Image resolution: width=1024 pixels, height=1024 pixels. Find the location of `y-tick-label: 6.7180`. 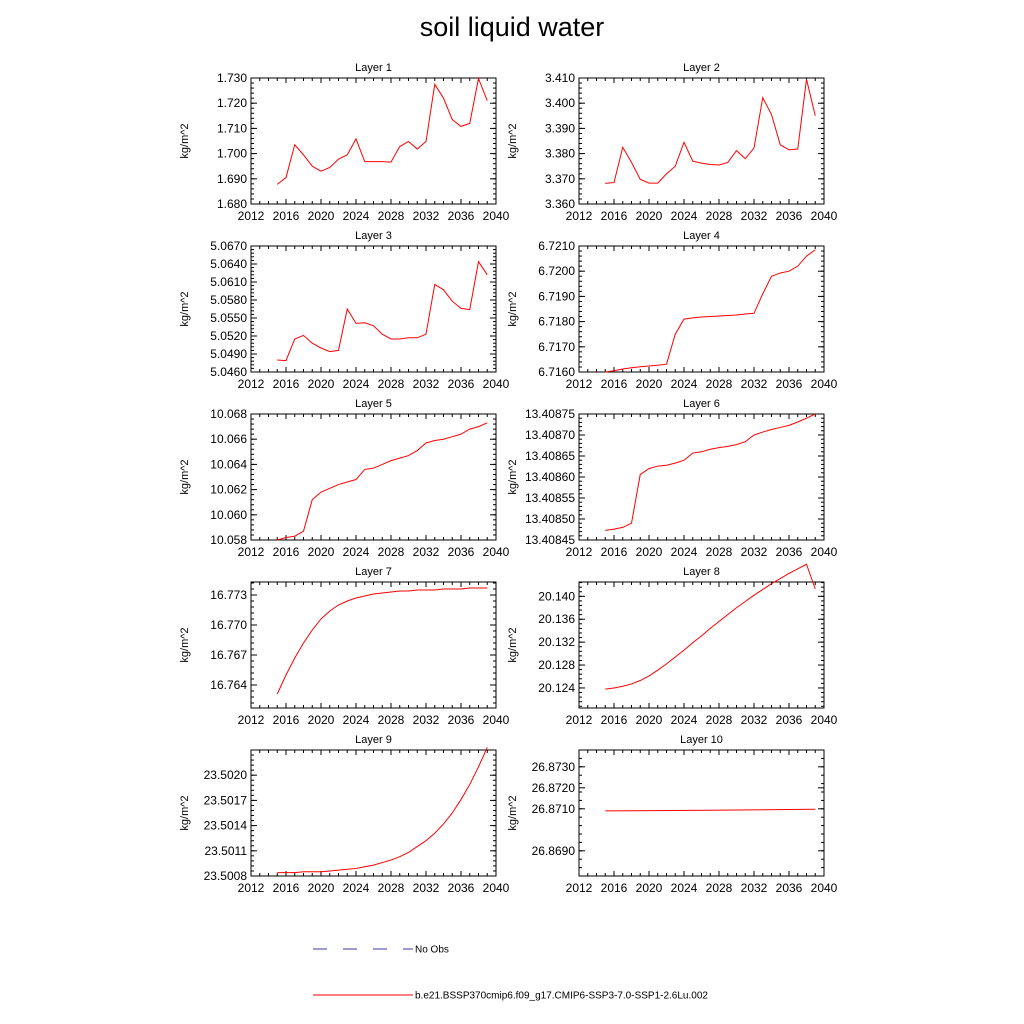

y-tick-label: 6.7180 is located at coordinates (556, 322).